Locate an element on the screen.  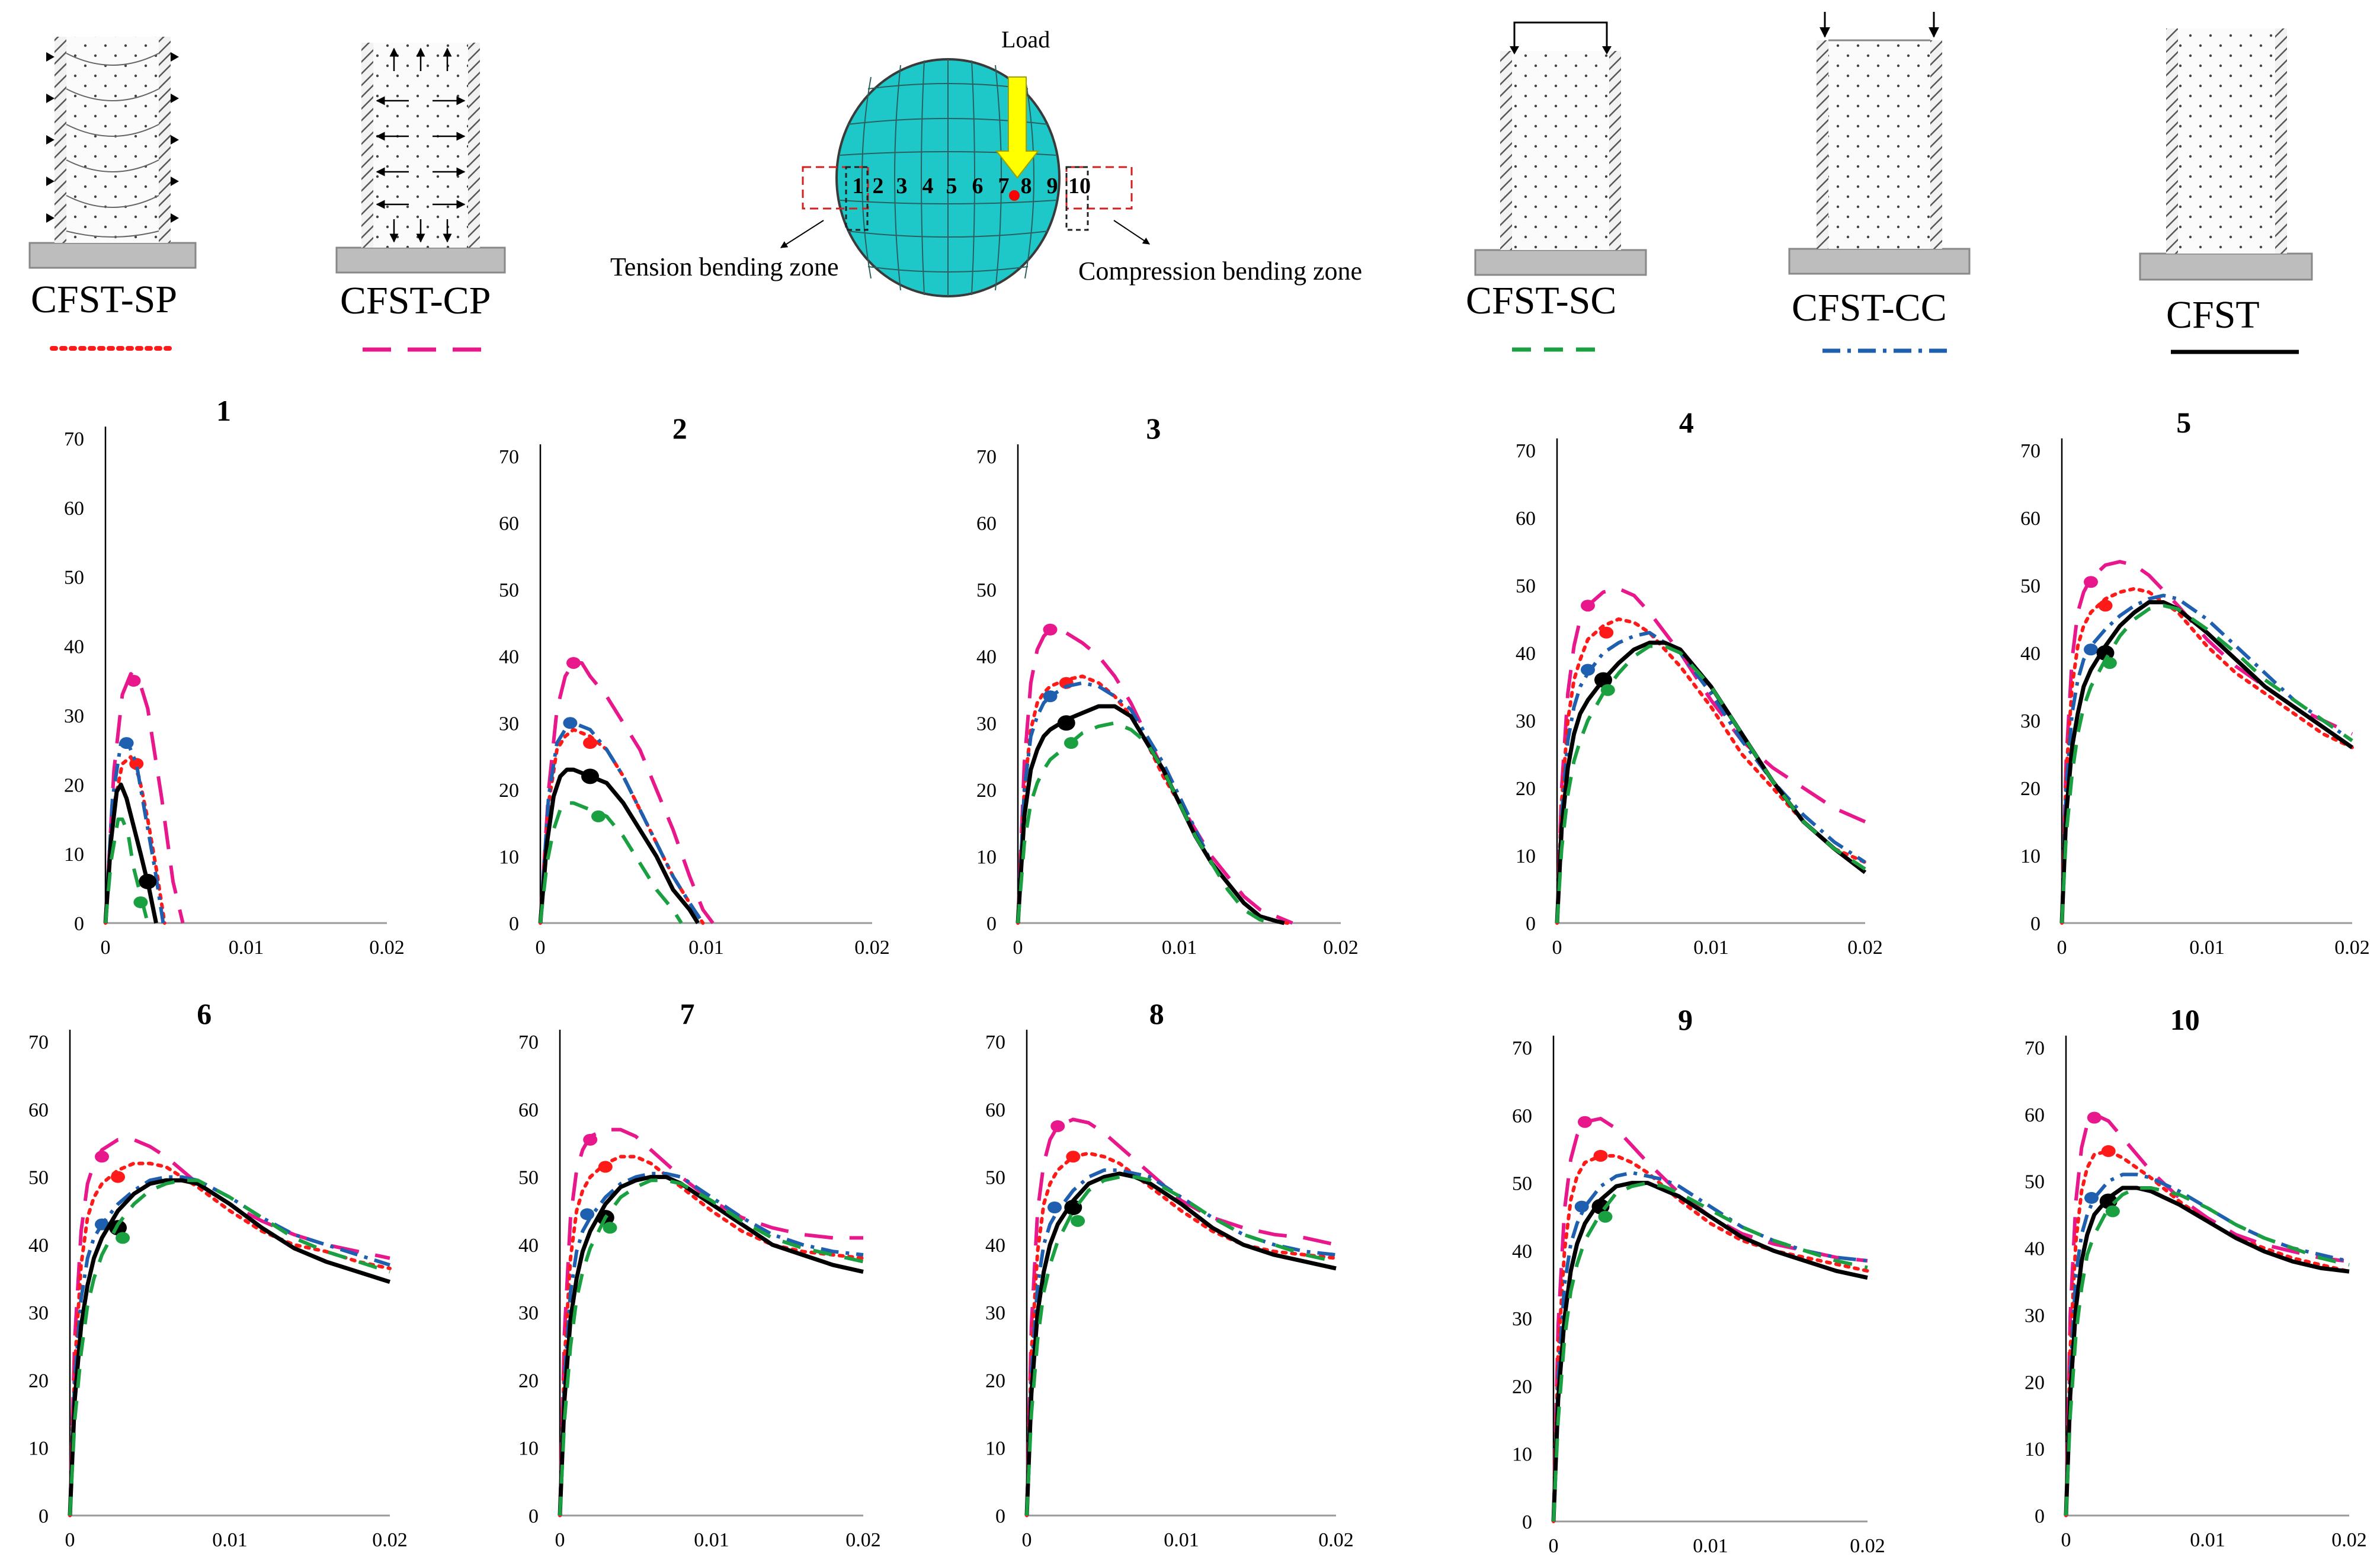
tension-zone-label: Tension bending zone is located at coordinates (724, 267).